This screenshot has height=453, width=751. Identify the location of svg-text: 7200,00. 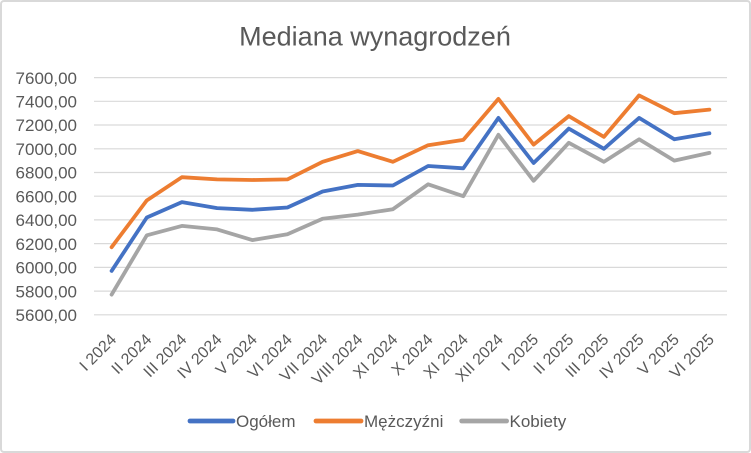
(46, 125).